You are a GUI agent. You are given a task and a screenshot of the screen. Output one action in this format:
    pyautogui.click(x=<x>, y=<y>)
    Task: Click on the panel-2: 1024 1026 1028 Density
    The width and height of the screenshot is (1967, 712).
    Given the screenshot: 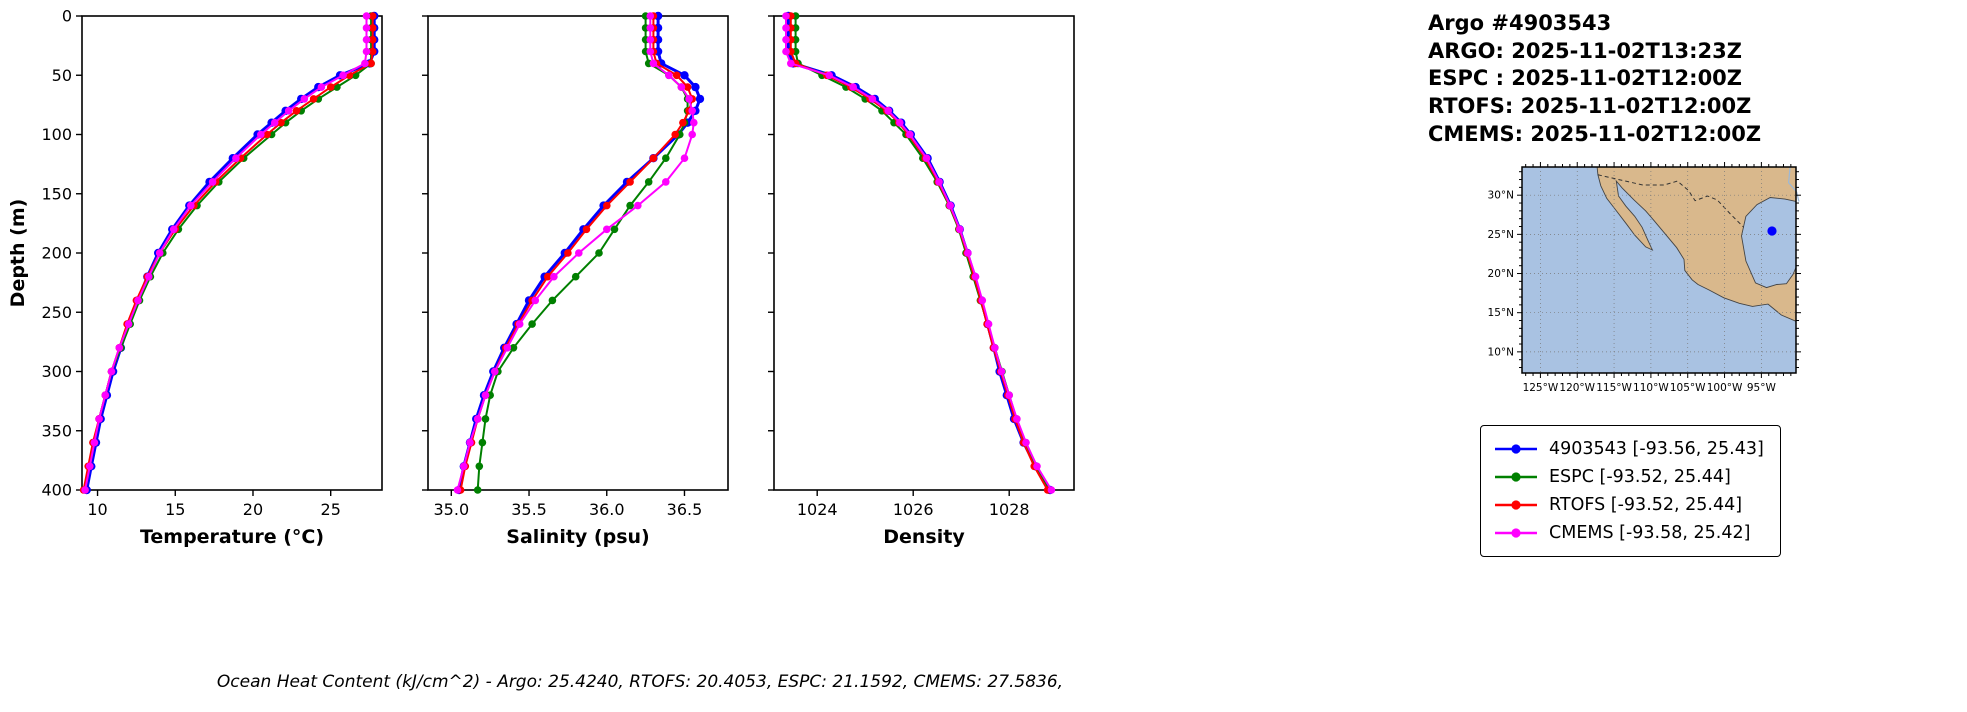 What is the action you would take?
    pyautogui.click(x=921, y=279)
    